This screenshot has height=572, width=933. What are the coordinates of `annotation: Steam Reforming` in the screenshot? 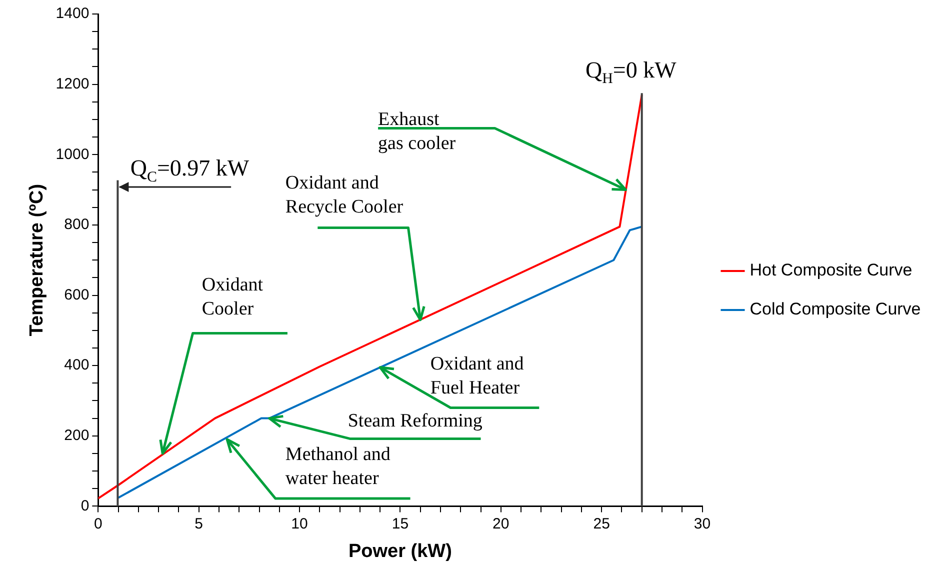 It's located at (415, 421).